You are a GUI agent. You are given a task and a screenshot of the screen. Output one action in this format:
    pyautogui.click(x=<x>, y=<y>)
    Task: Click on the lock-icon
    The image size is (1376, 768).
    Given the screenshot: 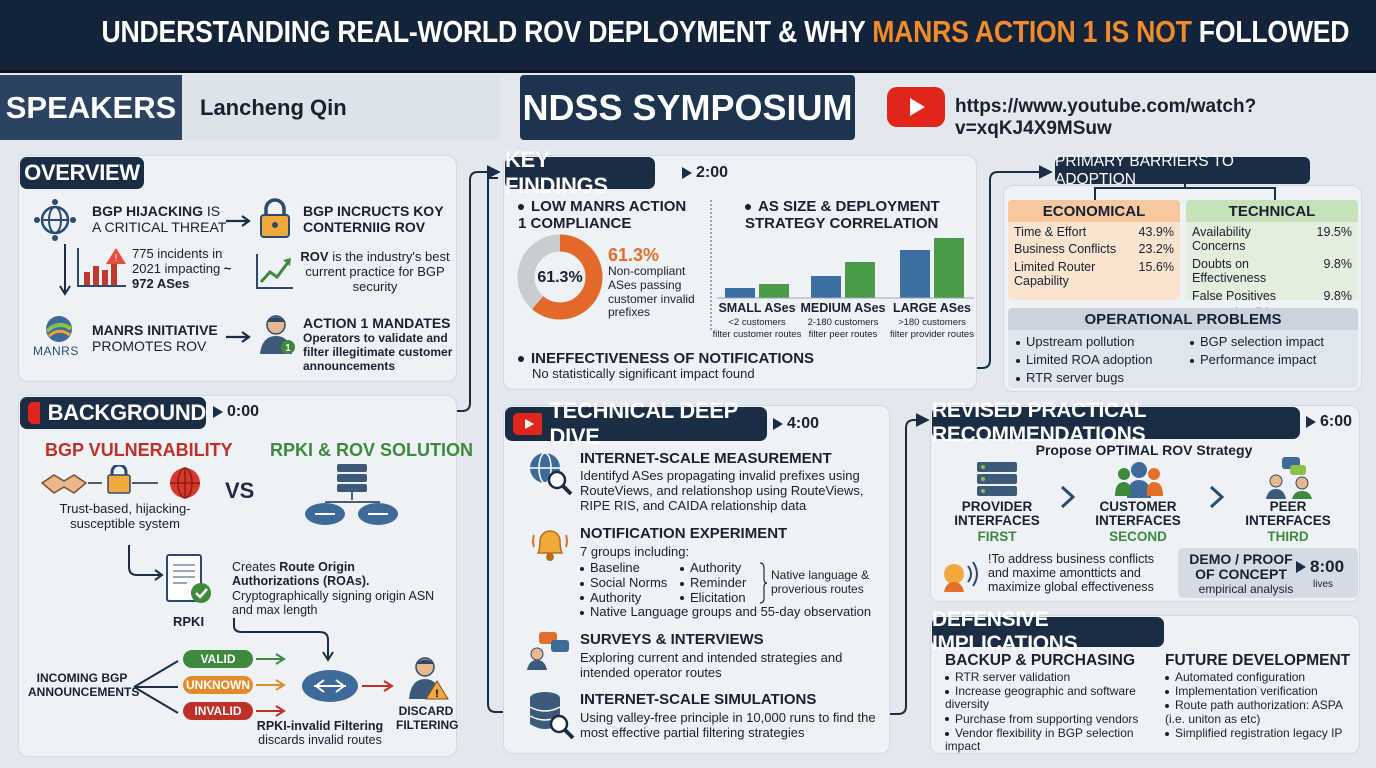 What is the action you would take?
    pyautogui.click(x=275, y=218)
    